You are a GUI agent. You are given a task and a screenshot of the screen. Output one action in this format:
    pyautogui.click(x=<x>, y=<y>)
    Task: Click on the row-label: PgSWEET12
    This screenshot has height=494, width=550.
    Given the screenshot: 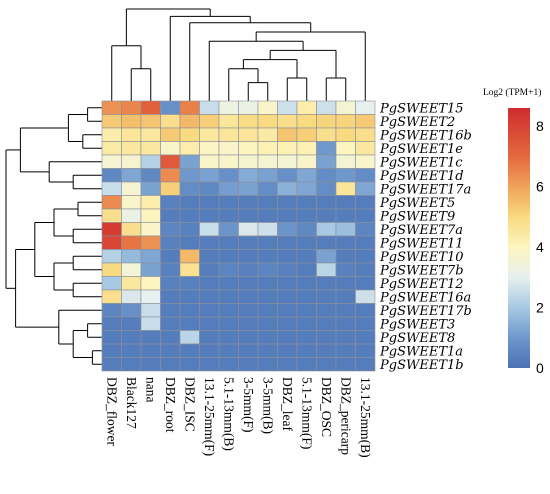 What is the action you would take?
    pyautogui.click(x=421, y=284)
    